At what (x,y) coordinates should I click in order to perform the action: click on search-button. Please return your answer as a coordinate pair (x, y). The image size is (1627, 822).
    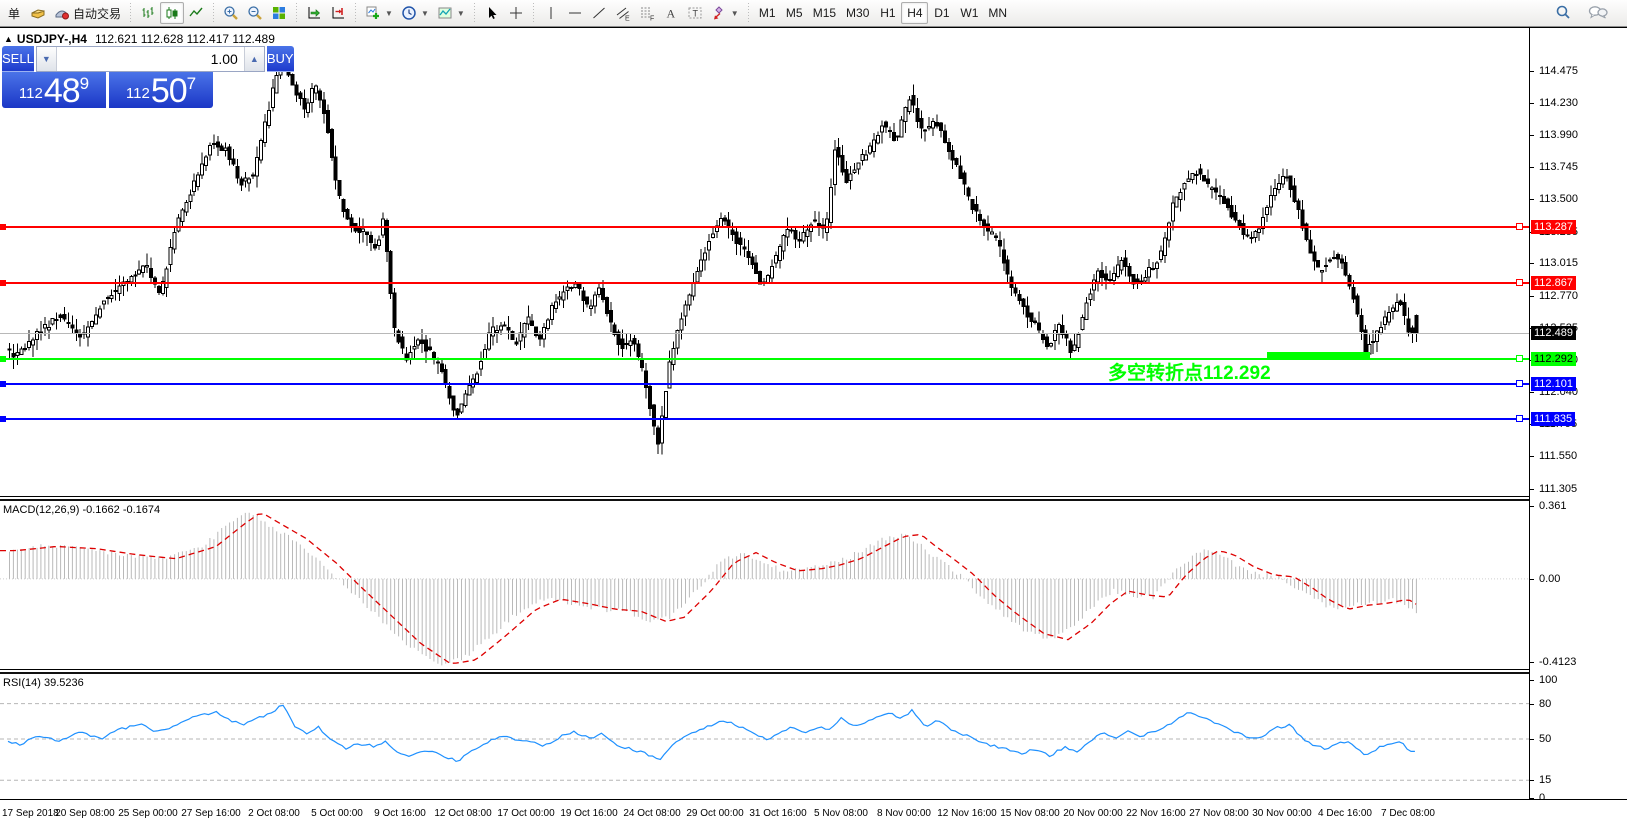
    Looking at the image, I should click on (1563, 13).